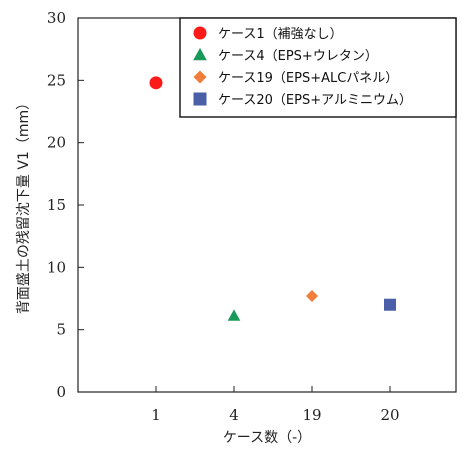 The height and width of the screenshot is (455, 470). I want to click on x-tick-label: 19, so click(311, 415).